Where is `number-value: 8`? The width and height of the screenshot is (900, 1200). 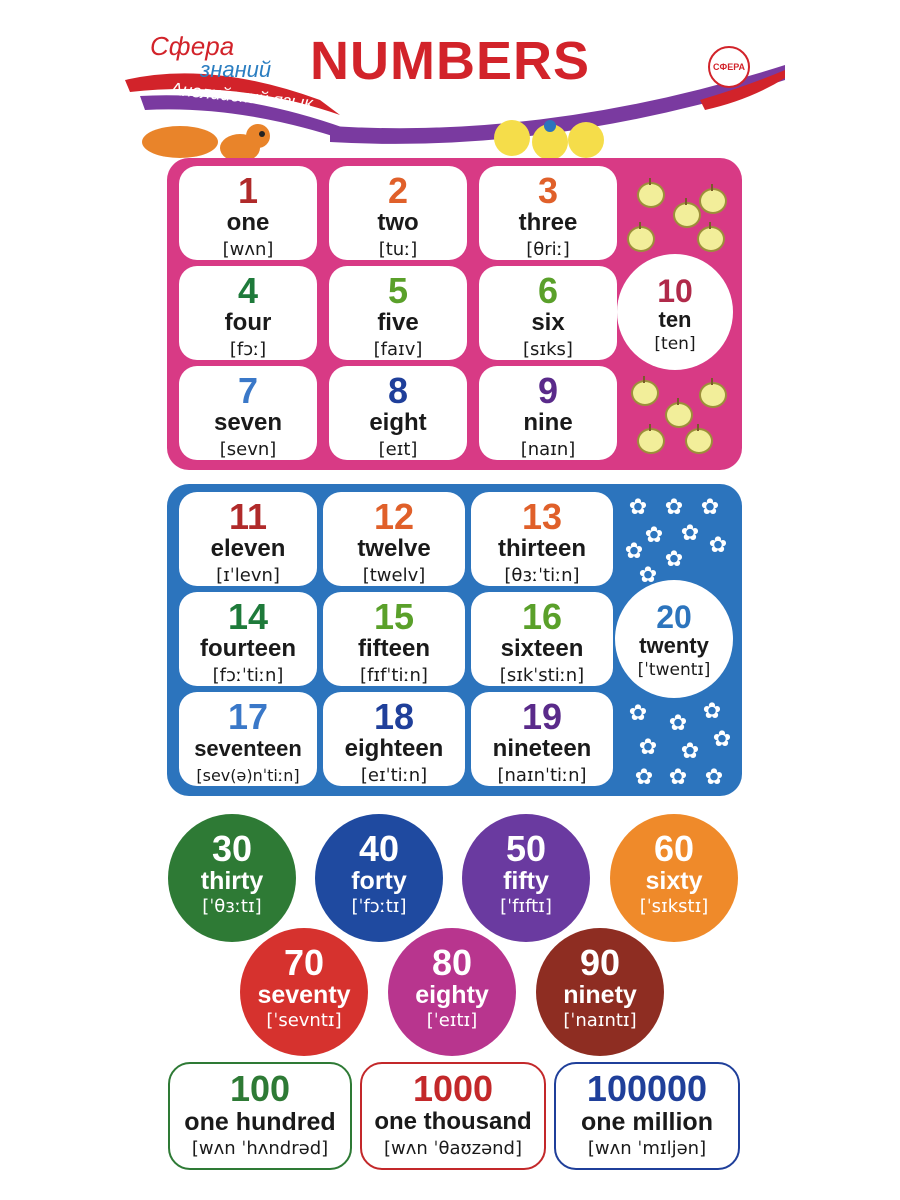 number-value: 8 is located at coordinates (398, 390).